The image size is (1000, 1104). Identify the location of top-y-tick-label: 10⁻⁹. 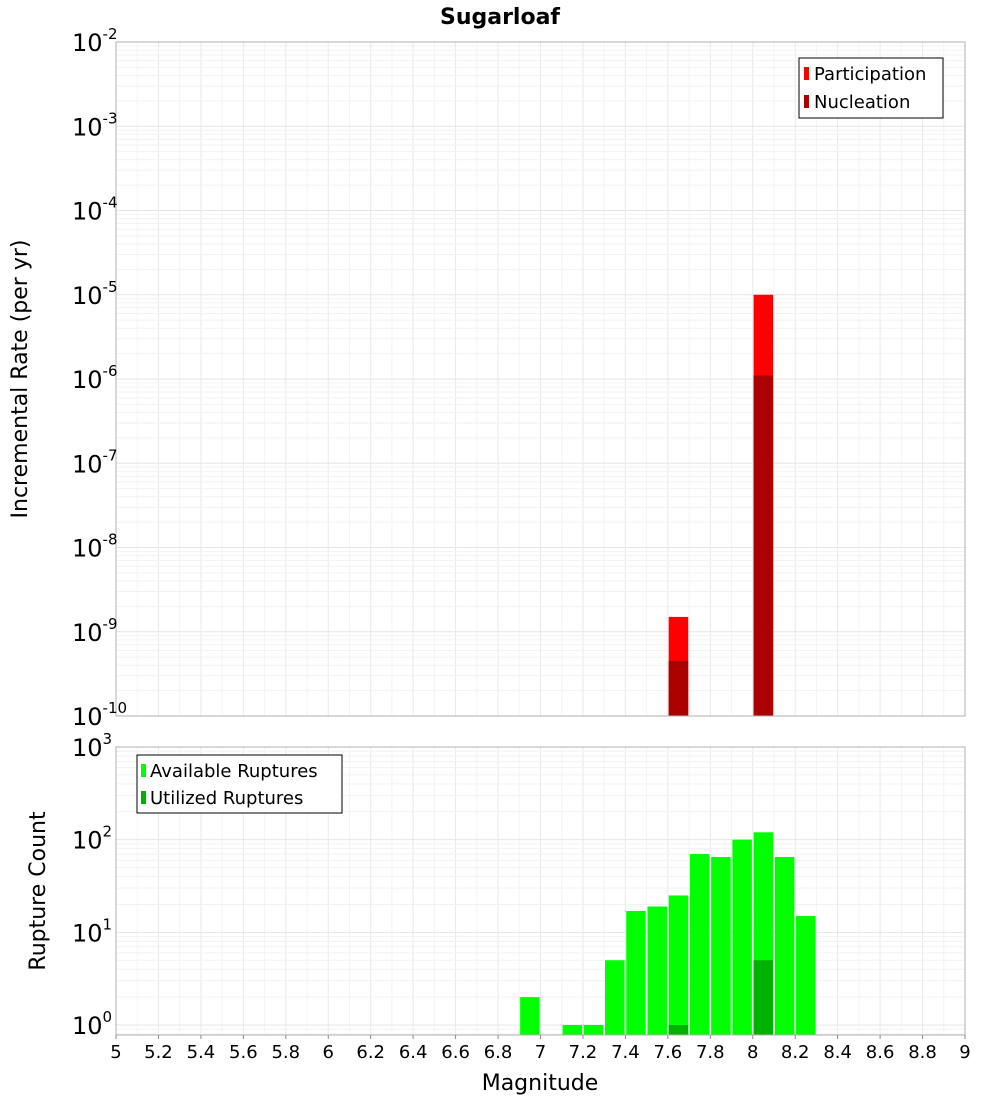
(95, 631).